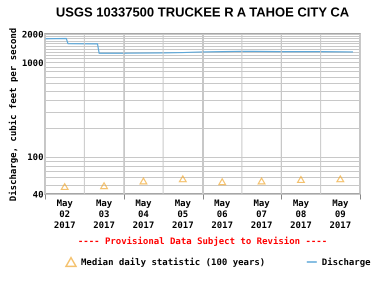  I want to click on x-tick-label: May 07 2017, so click(261, 215).